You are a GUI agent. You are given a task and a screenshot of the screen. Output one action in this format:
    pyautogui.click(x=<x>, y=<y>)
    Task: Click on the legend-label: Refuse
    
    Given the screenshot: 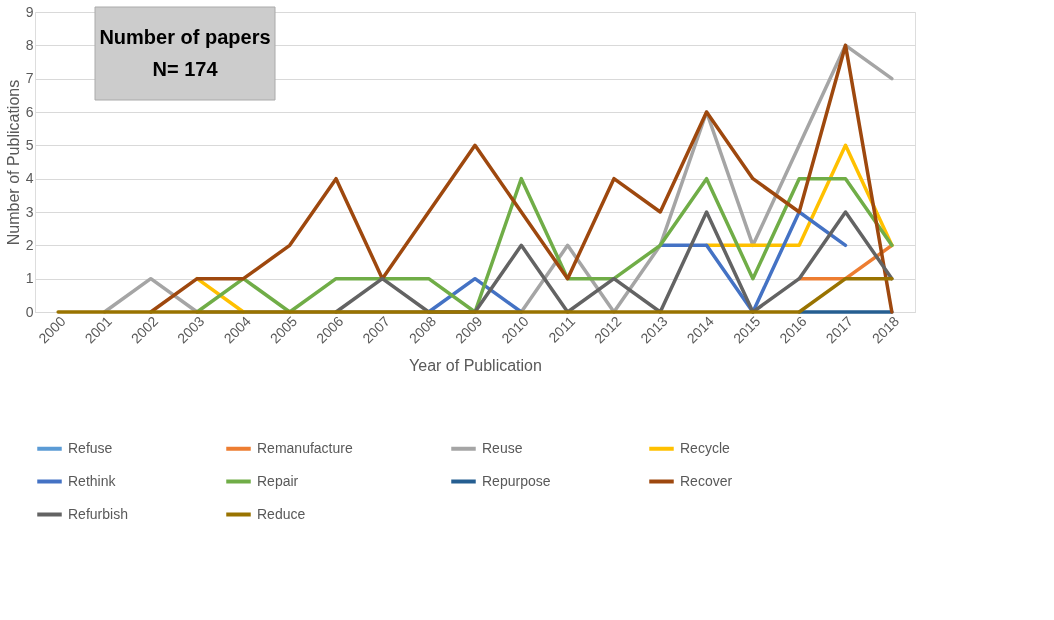 What is the action you would take?
    pyautogui.click(x=90, y=447)
    